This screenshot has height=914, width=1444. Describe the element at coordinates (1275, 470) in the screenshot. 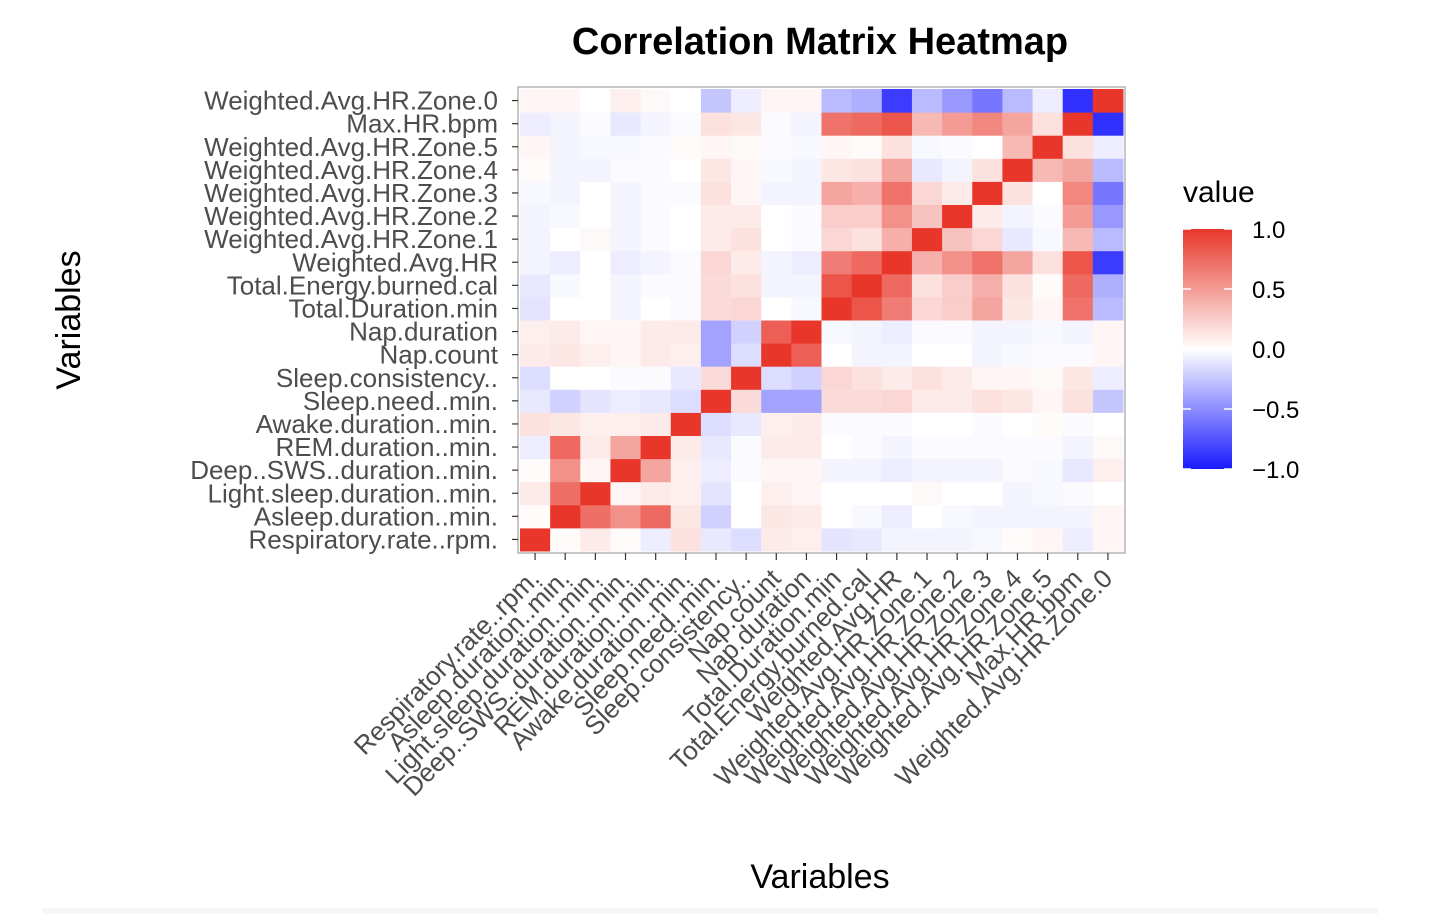

I see `legend-tick-label: −1.0` at that location.